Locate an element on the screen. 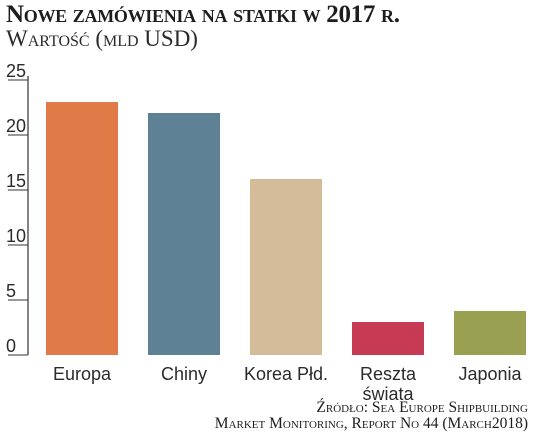  y-tick-label: 20 is located at coordinates (16, 126).